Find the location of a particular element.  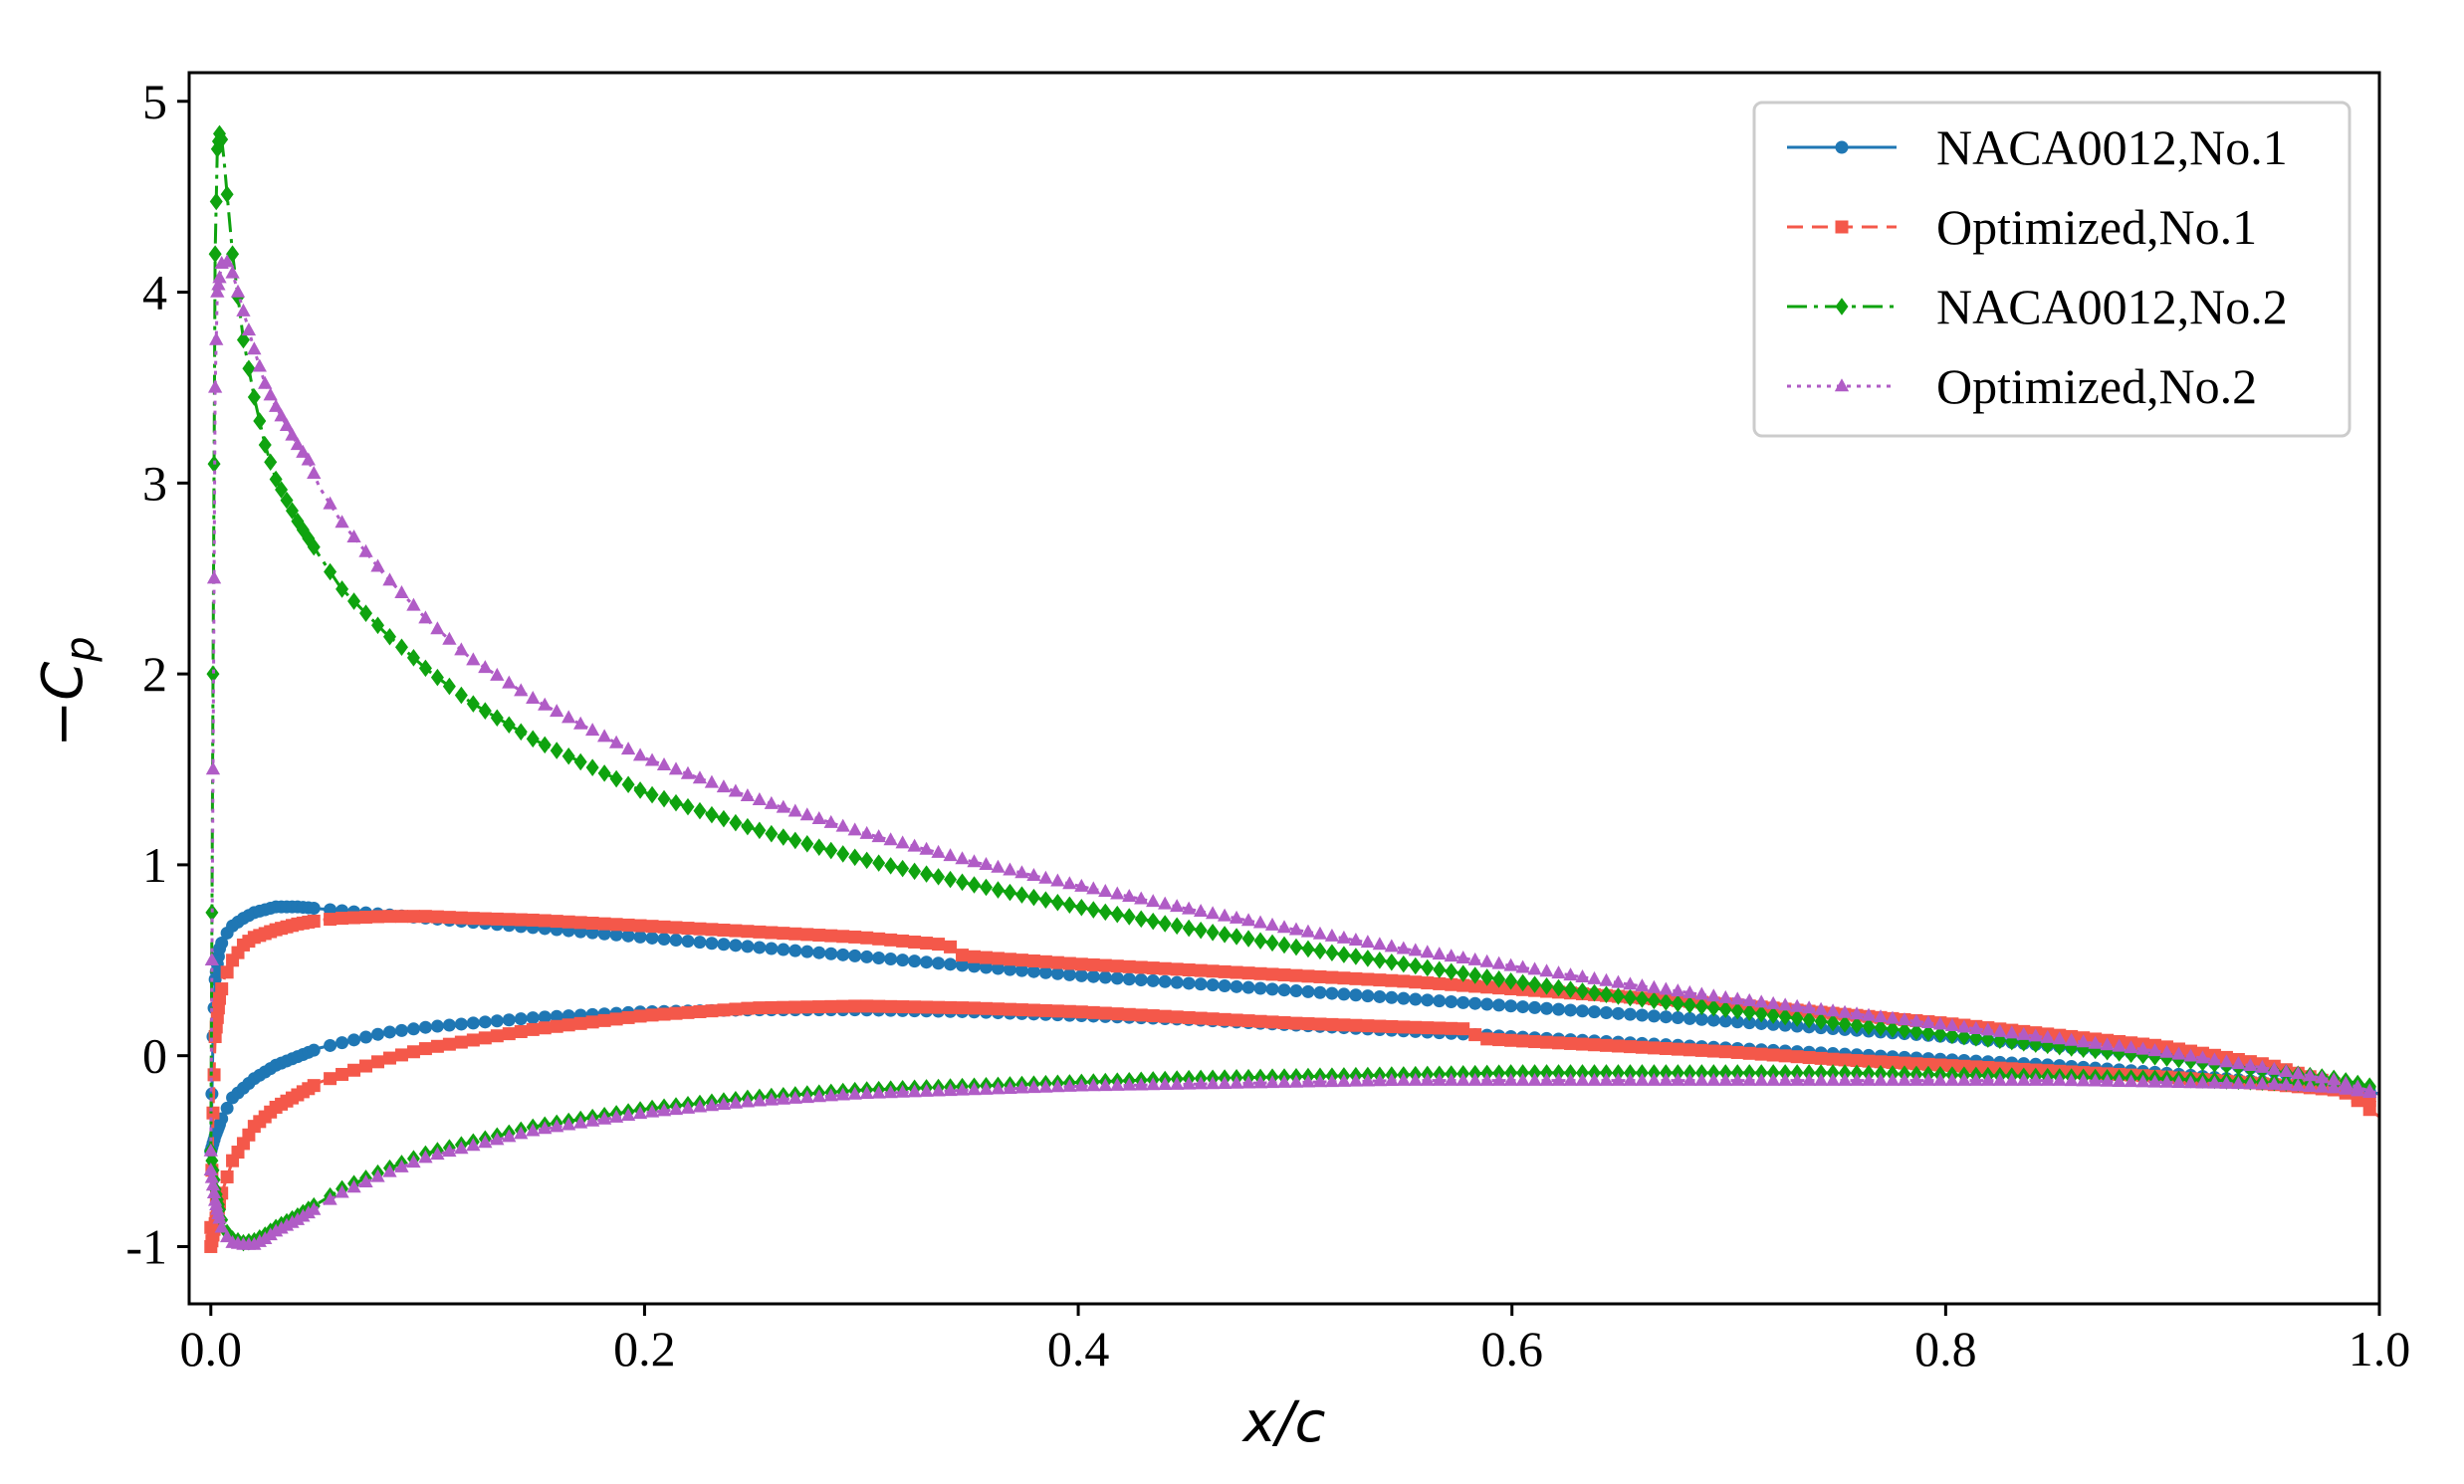

legend-frame is located at coordinates (2052, 270).